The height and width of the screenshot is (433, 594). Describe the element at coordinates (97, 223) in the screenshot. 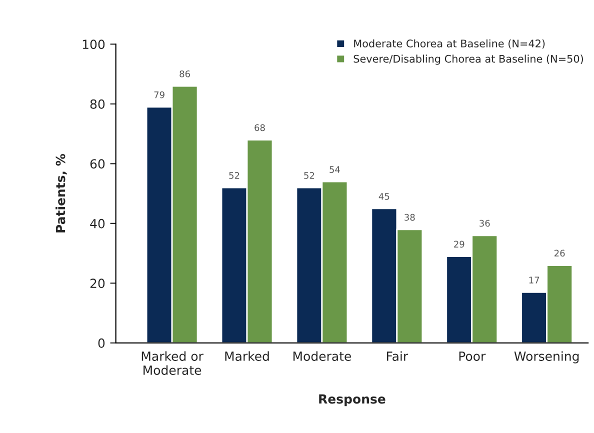

I see `y-tick-label: 40` at that location.